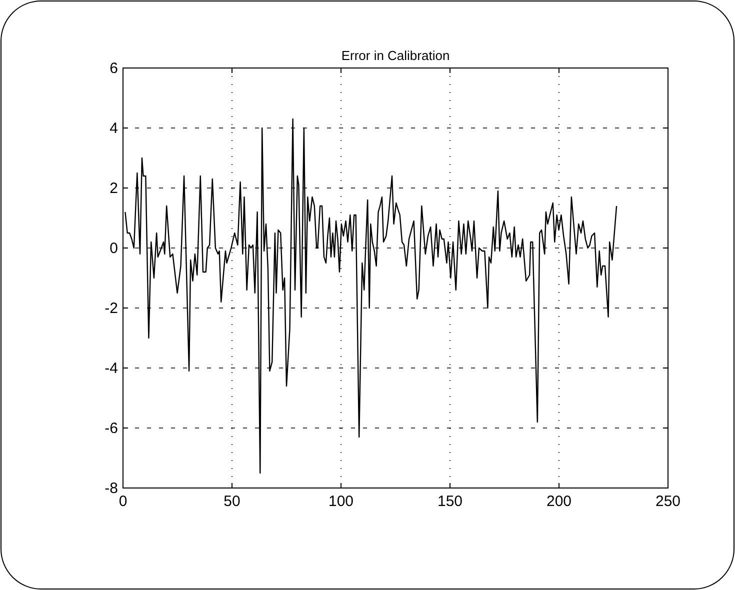 The image size is (735, 590). What do you see at coordinates (341, 501) in the screenshot?
I see `x-tick-label: 100` at bounding box center [341, 501].